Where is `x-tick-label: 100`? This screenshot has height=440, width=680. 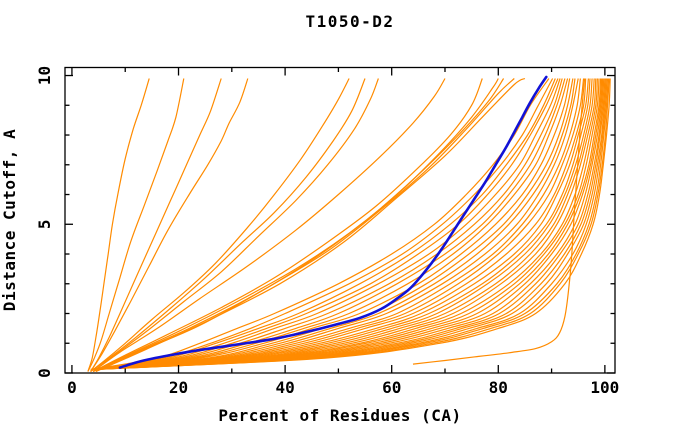 x-tick-label: 100 is located at coordinates (604, 387).